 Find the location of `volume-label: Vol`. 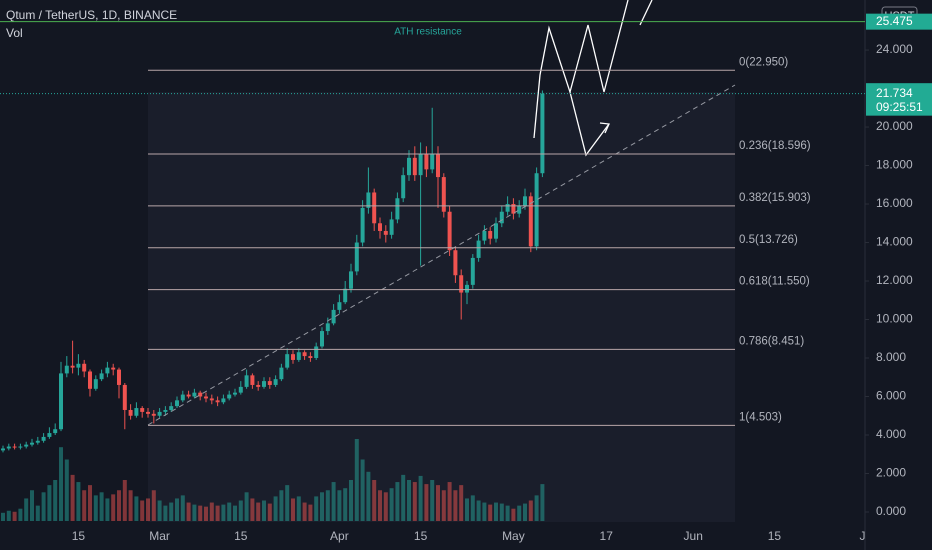

volume-label: Vol is located at coordinates (14, 33).